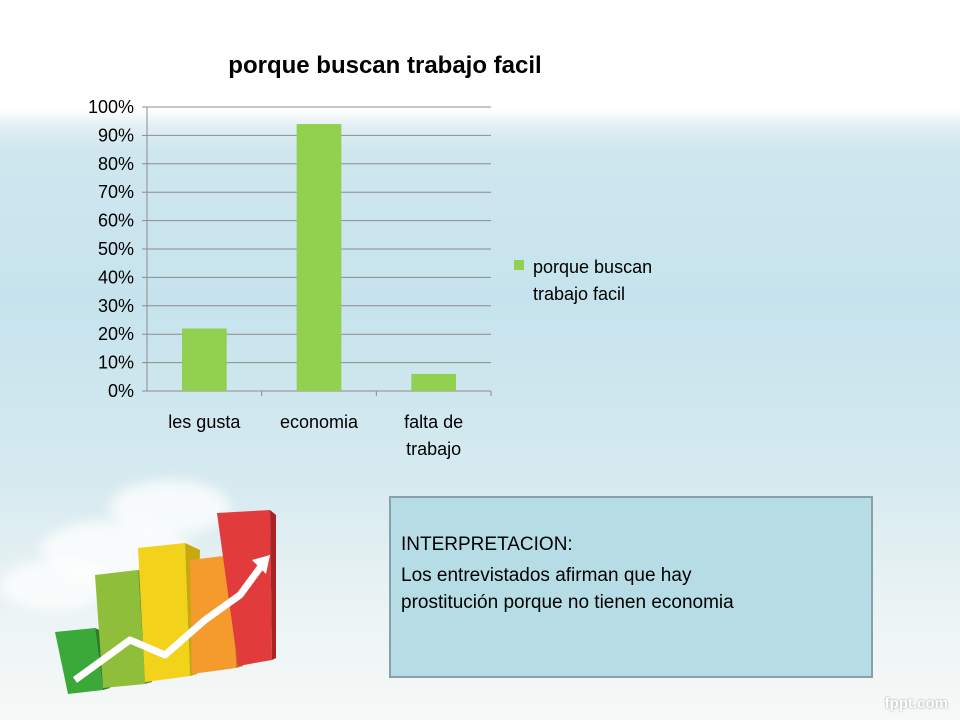  I want to click on y-tick-label: 100%, so click(111, 107).